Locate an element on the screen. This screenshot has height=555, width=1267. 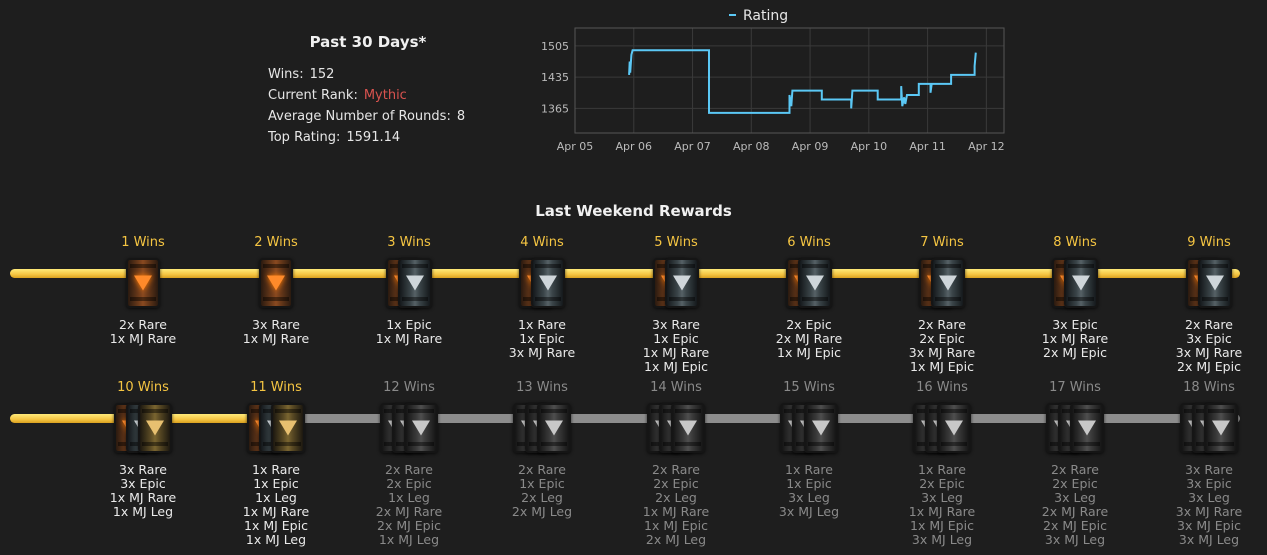
reward-tier-13: 13 Wins 2x Rare 1x Epic 2x Leg 2x MJ Leg is located at coordinates (542, 449).